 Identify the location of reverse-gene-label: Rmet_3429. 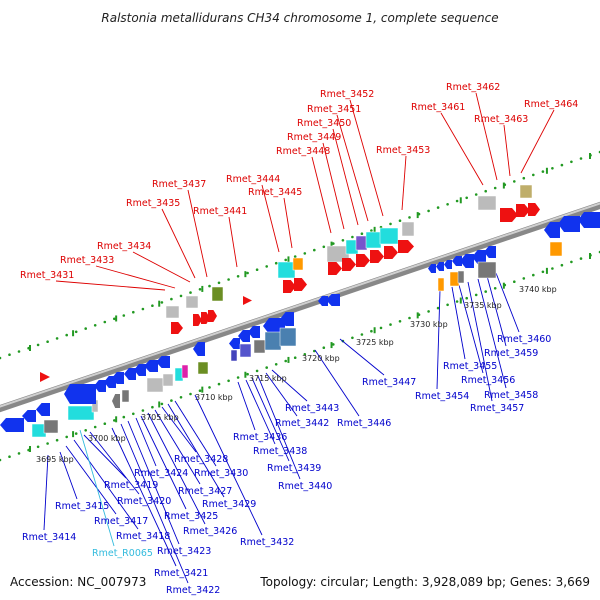
(229, 504).